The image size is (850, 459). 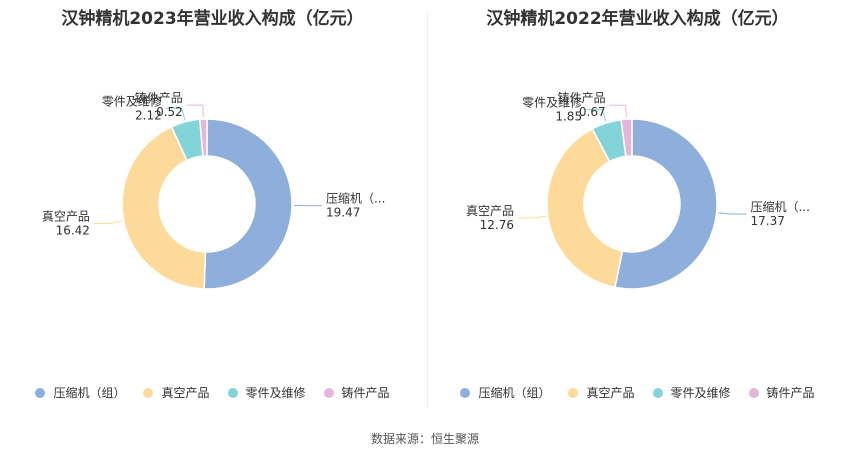 What do you see at coordinates (424, 439) in the screenshot?
I see `data-source-note: 数据来源：恒生聚源` at bounding box center [424, 439].